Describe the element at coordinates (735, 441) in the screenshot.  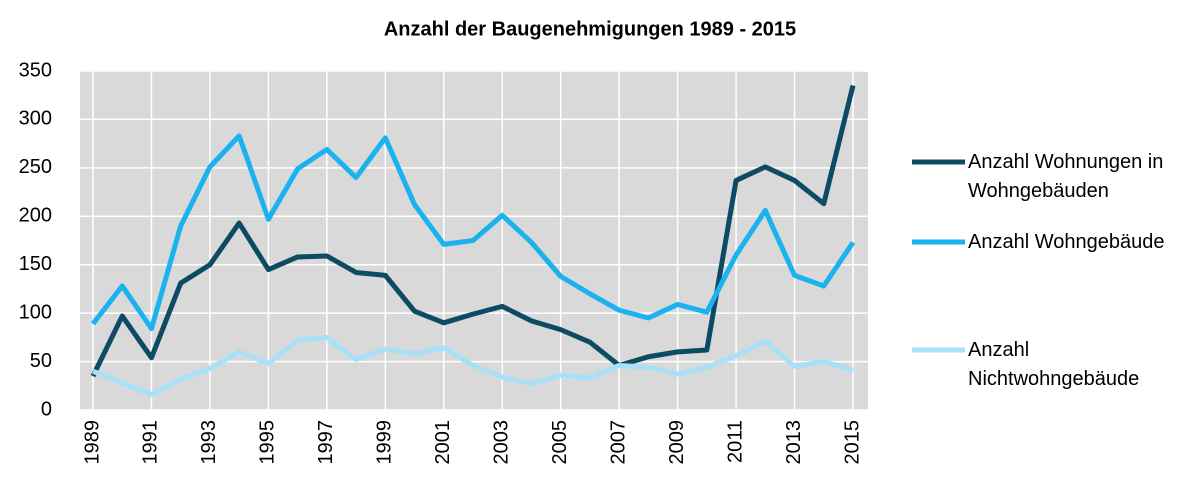
I see `x-tick-label: 2011` at that location.